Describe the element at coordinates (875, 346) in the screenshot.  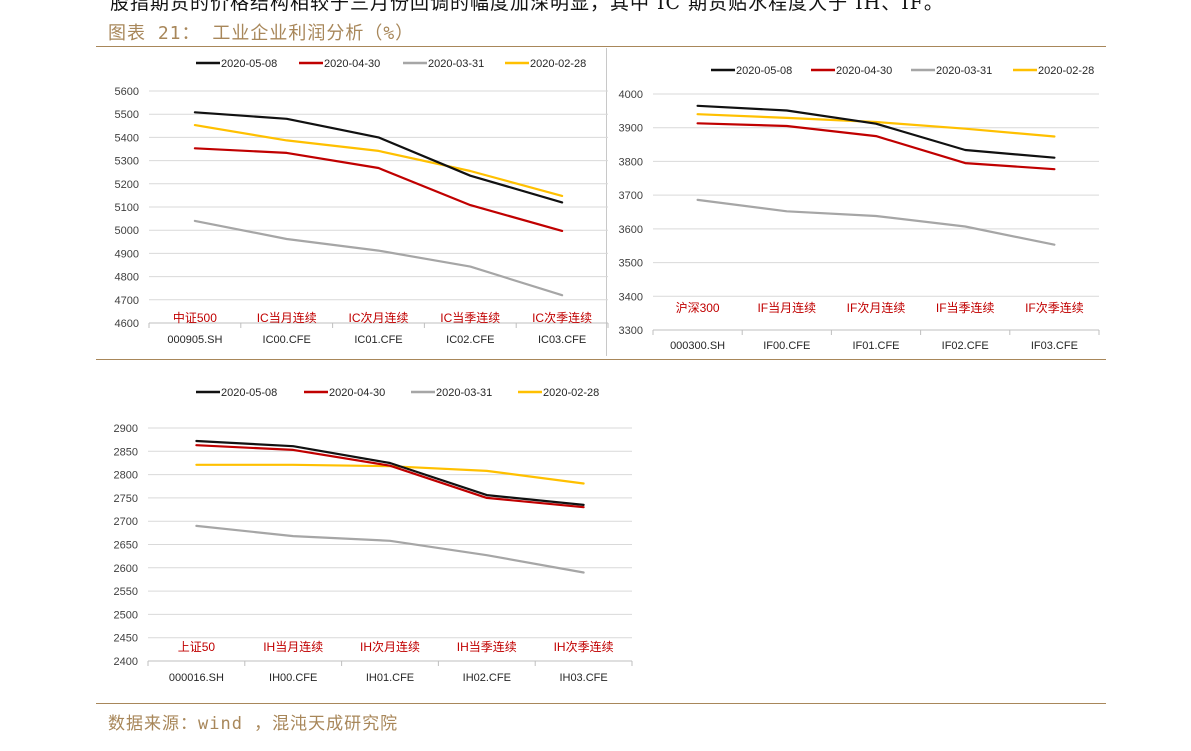
I see `x-category-label: IF01.CFE` at that location.